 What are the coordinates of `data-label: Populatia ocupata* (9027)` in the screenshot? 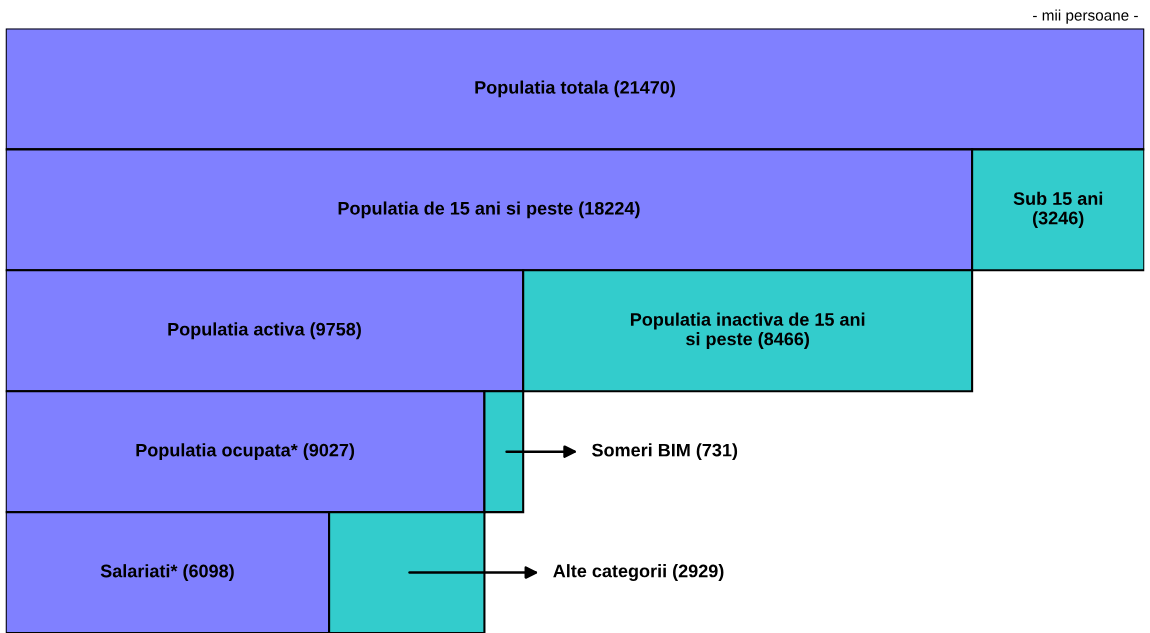 It's located at (245, 452).